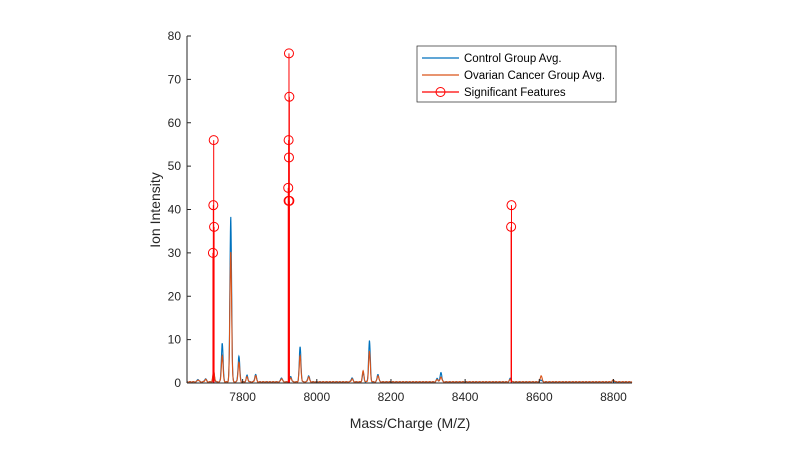 The image size is (800, 450). Describe the element at coordinates (410, 423) in the screenshot. I see `x-axis-label: Mass/Charge (M/Z)` at that location.